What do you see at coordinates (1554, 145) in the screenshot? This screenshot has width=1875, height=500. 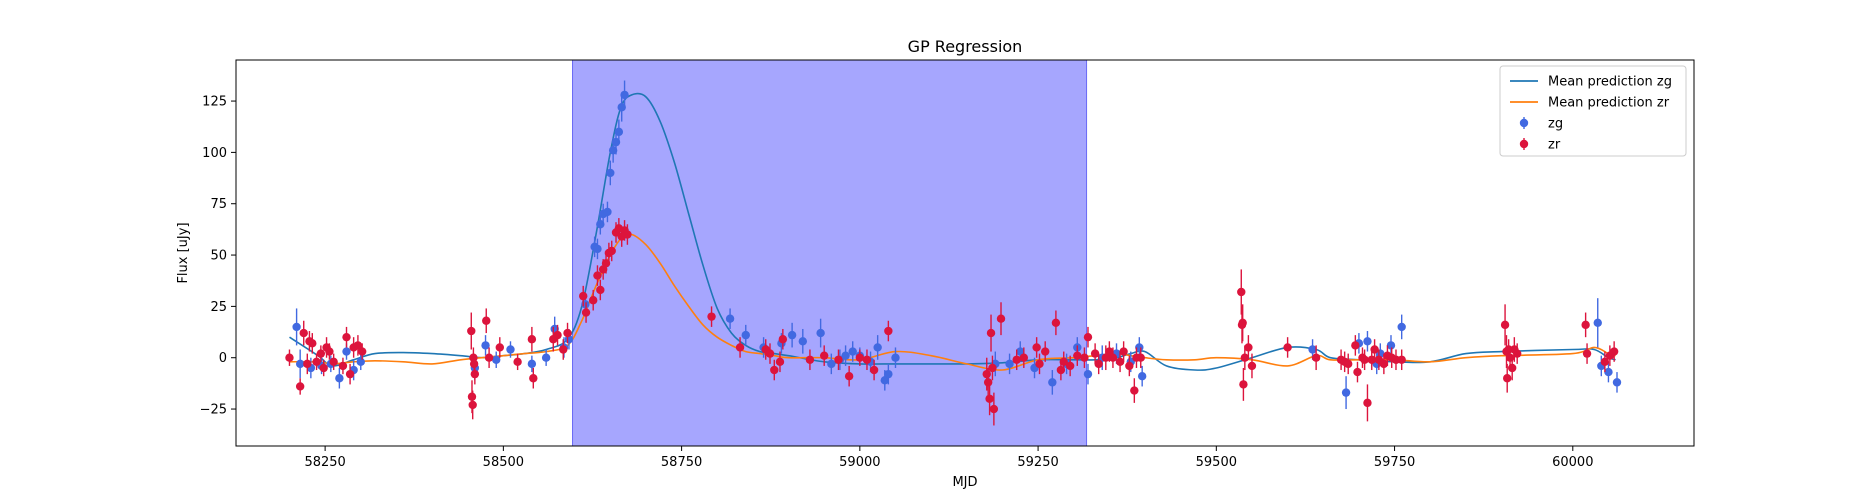 I see `legend-label-zr-points: zr` at bounding box center [1554, 145].